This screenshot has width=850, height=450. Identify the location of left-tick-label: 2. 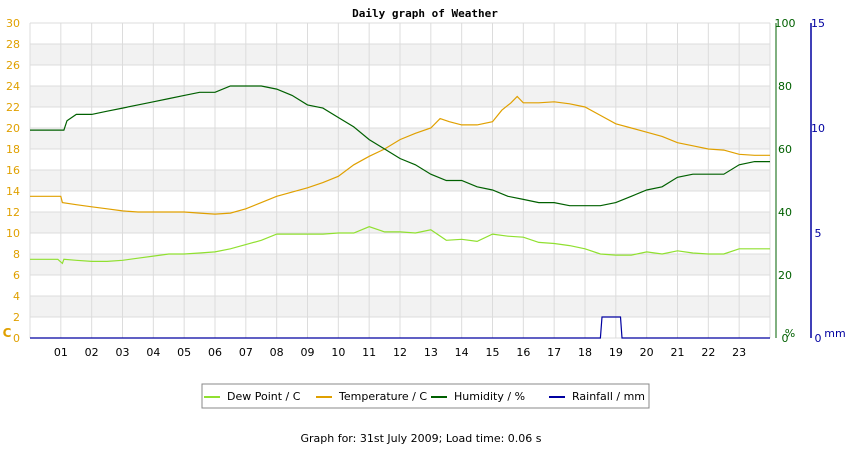
(16, 317).